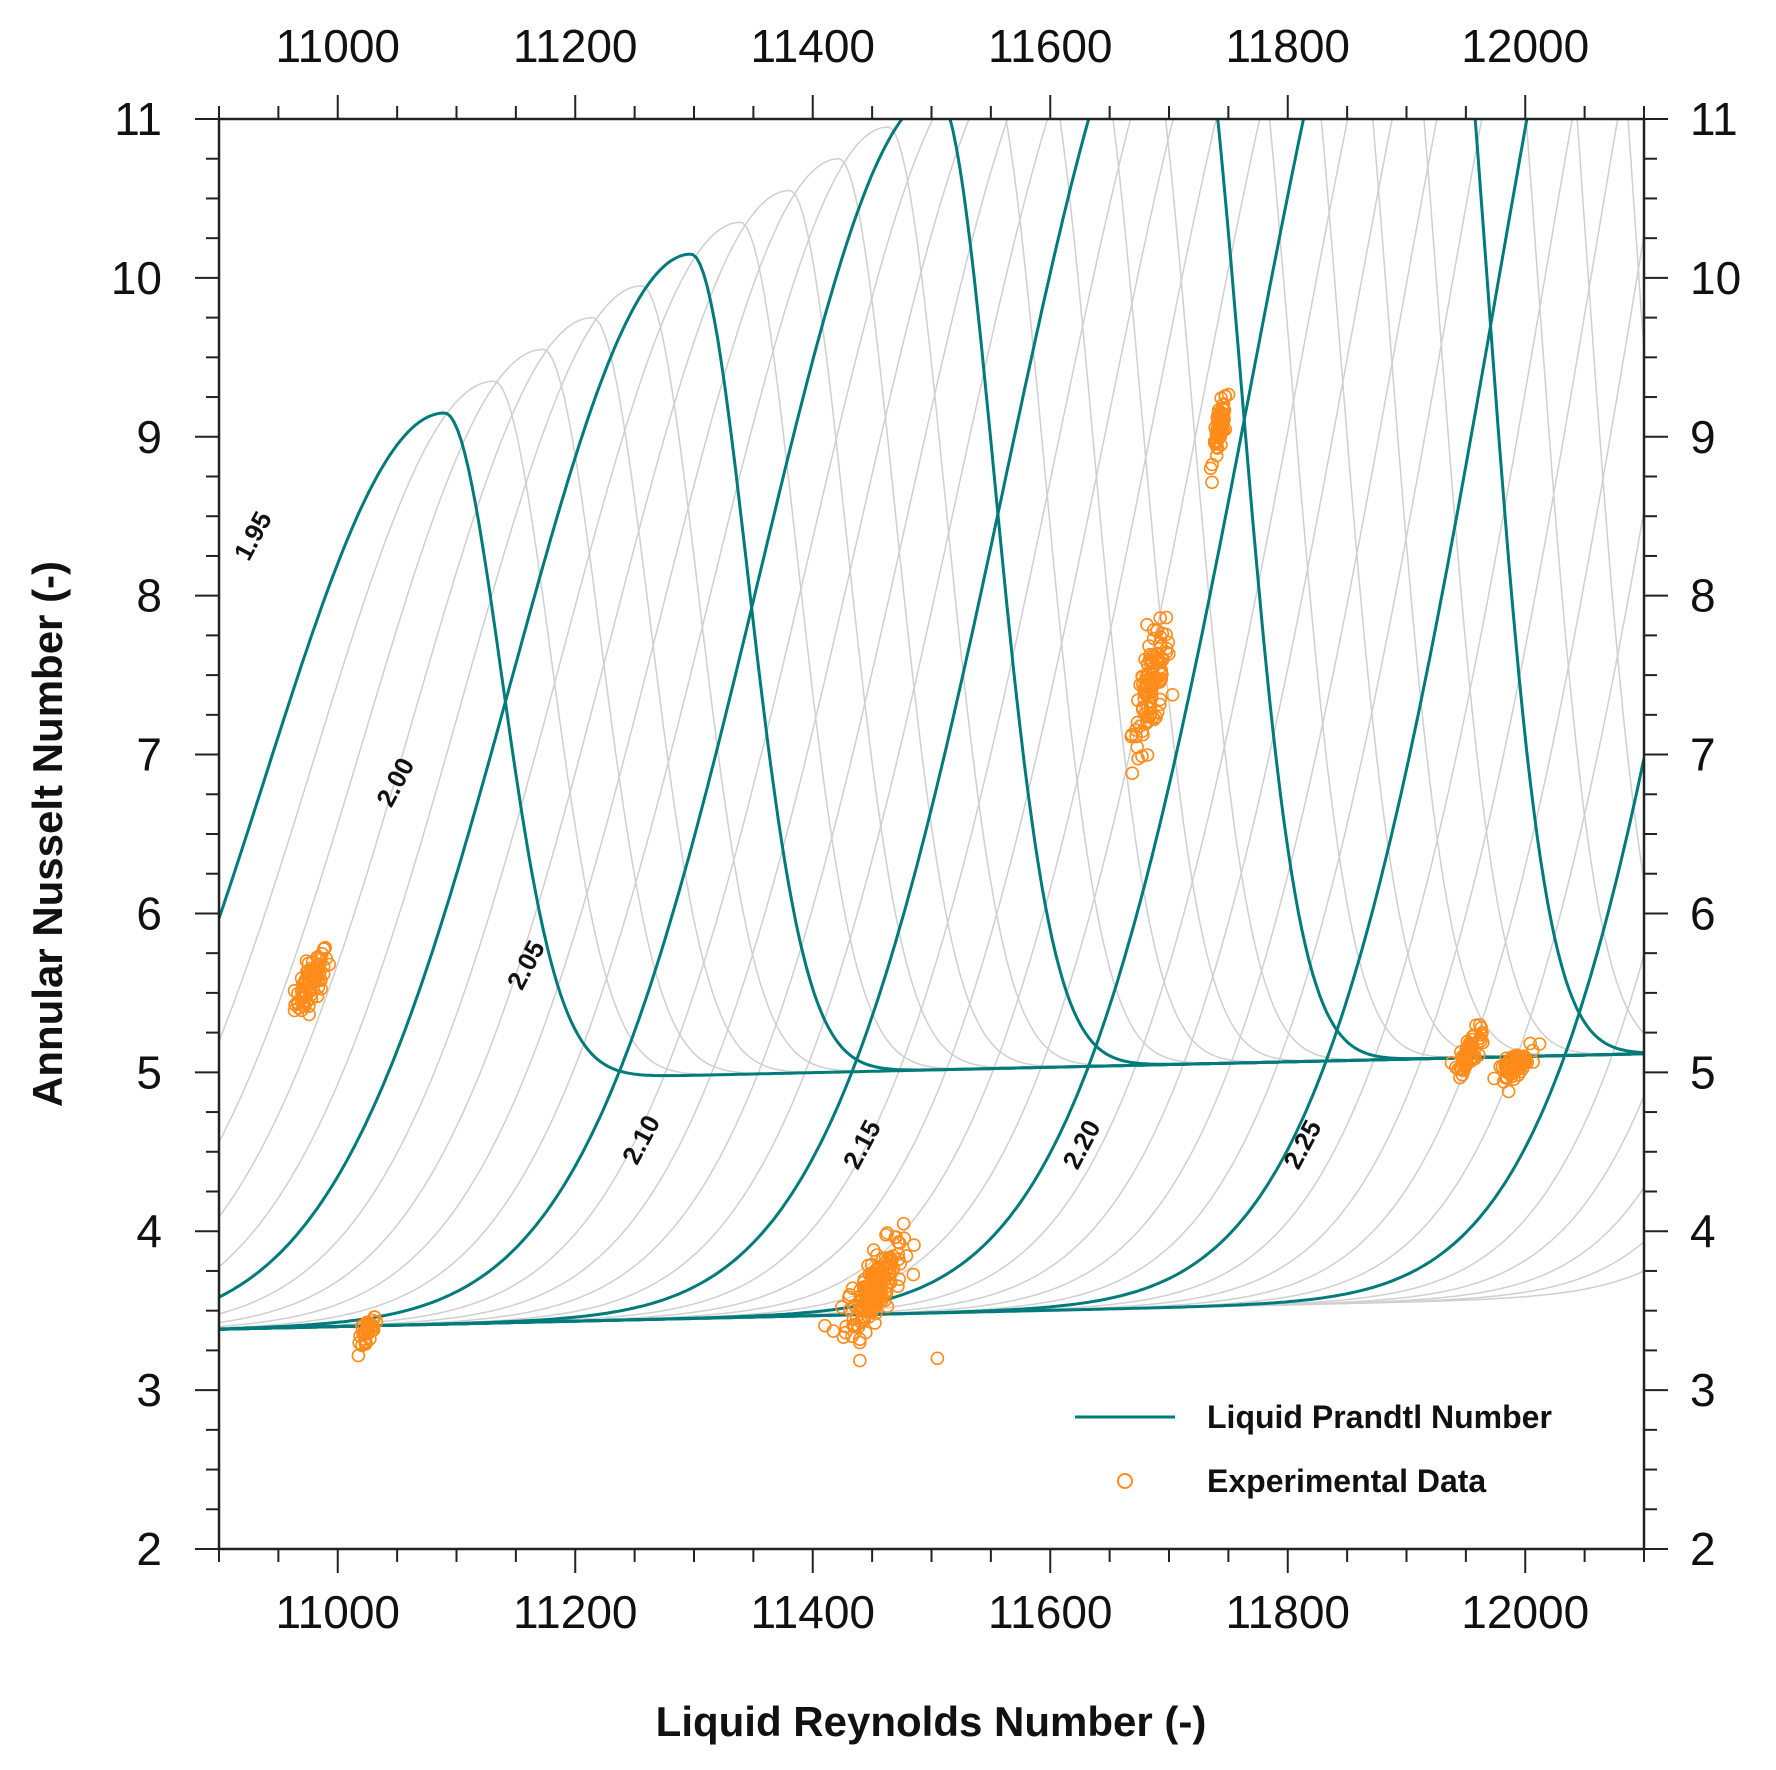  Describe the element at coordinates (812, 1612) in the screenshot. I see `x-tick-label-bottom: 11400` at that location.